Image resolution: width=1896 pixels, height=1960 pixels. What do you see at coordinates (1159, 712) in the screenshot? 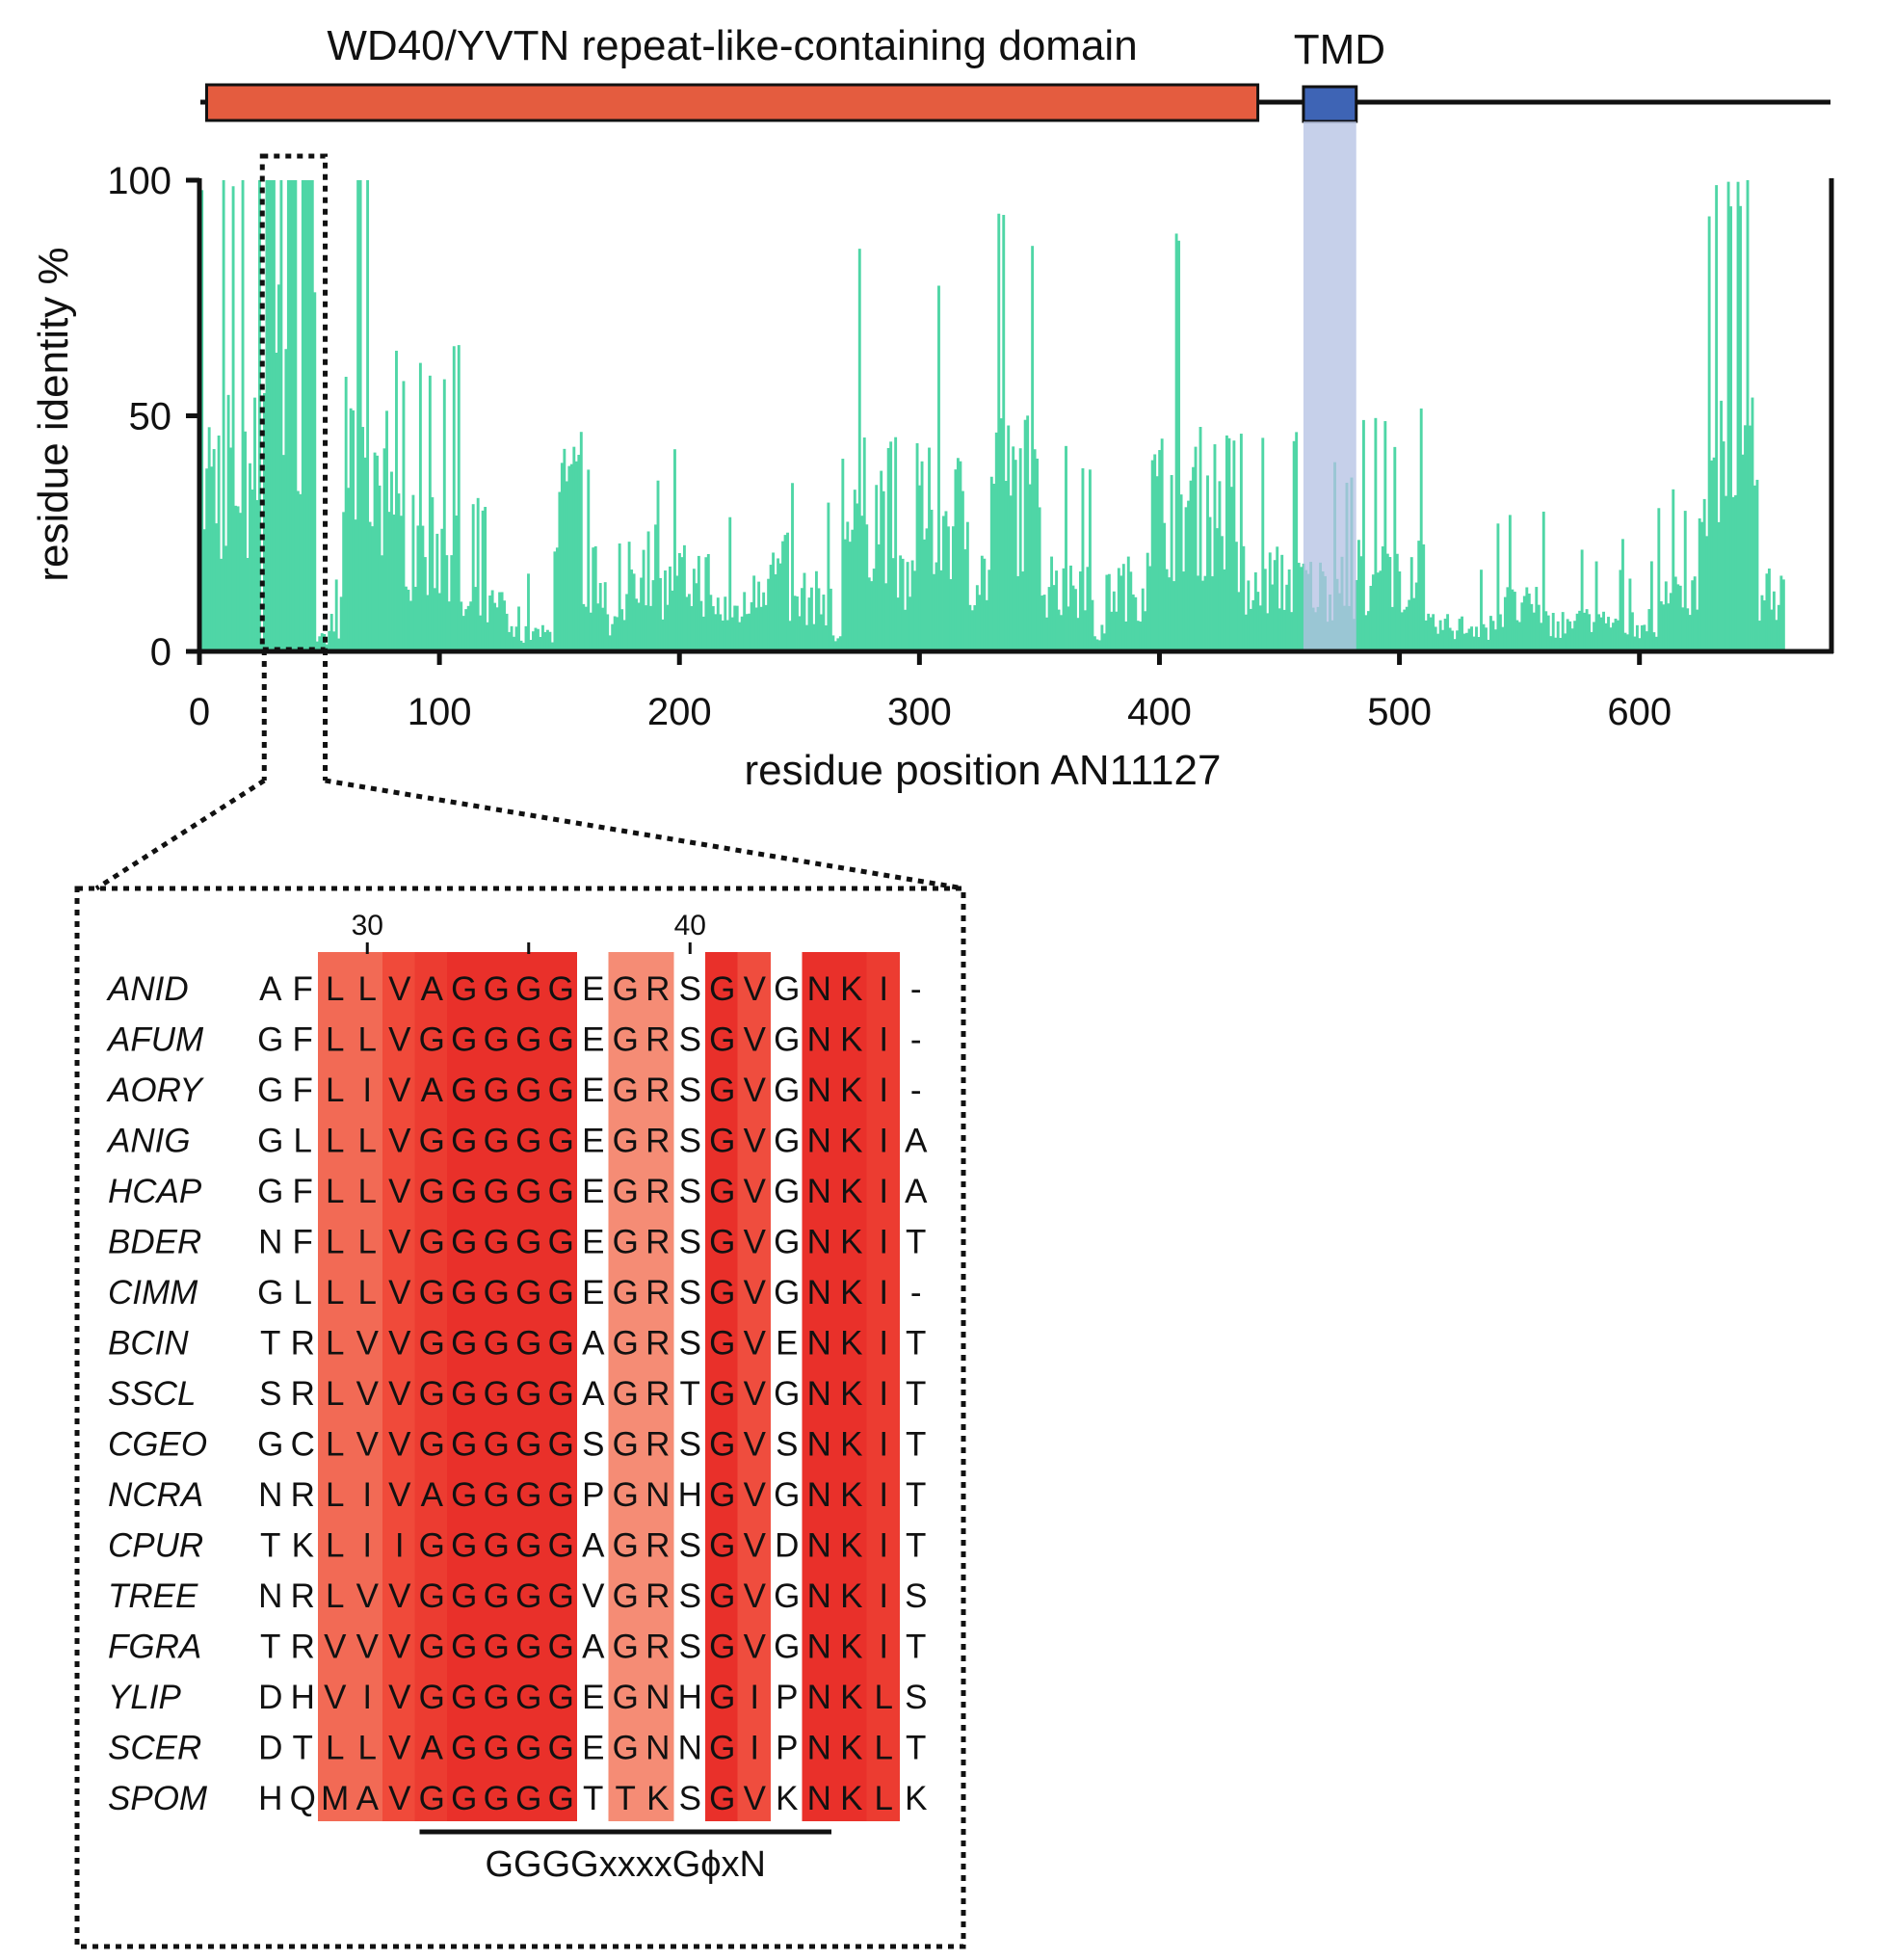
I see `x-tick-label: 400` at bounding box center [1159, 712].